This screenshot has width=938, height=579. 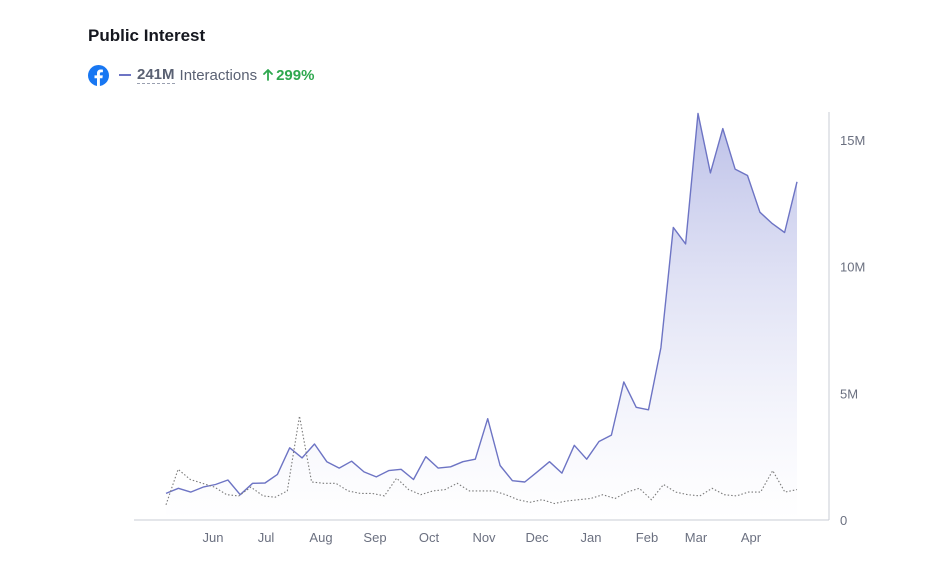 What do you see at coordinates (147, 35) in the screenshot?
I see `chart-title: Public Interest` at bounding box center [147, 35].